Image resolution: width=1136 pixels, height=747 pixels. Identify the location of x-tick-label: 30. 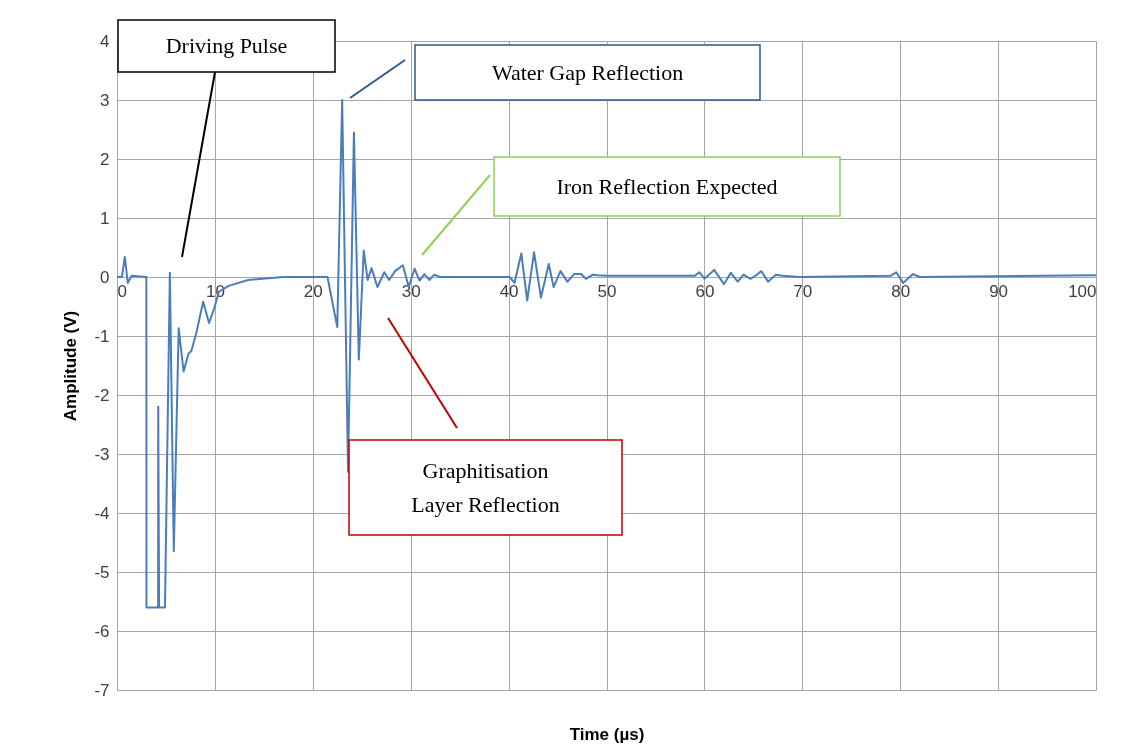
(411, 291).